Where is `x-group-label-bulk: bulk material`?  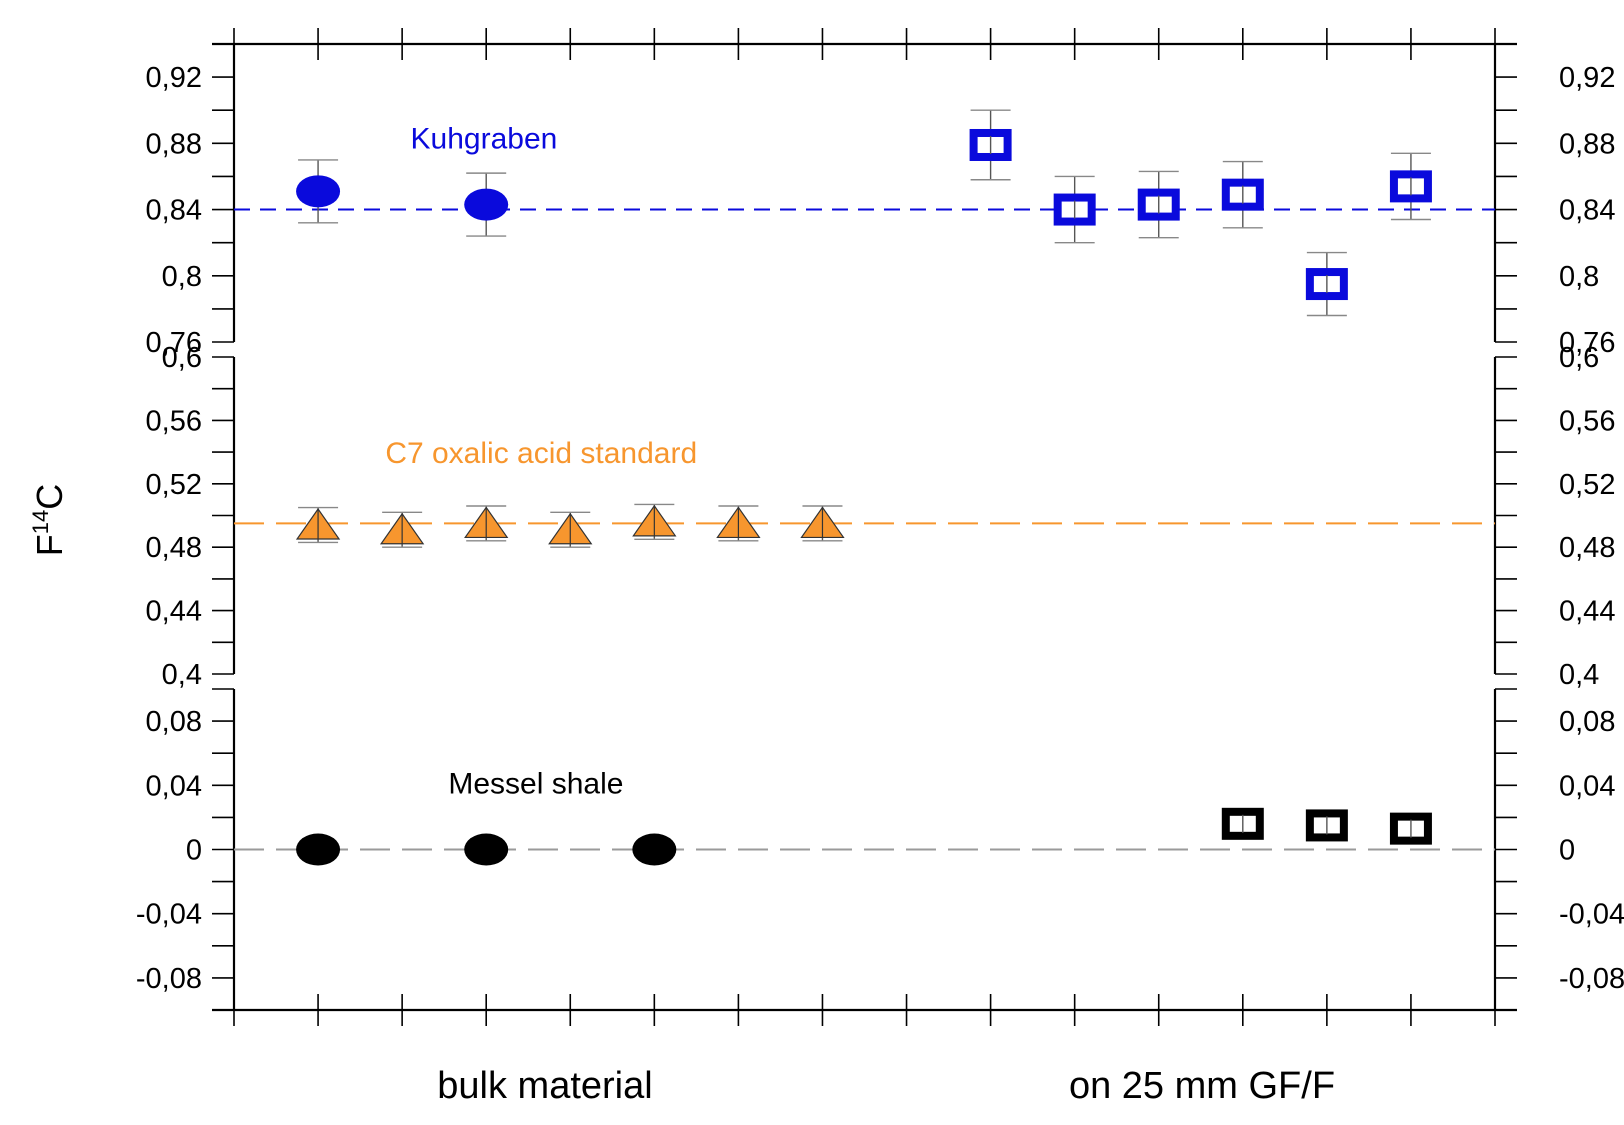 x-group-label-bulk: bulk material is located at coordinates (544, 1086).